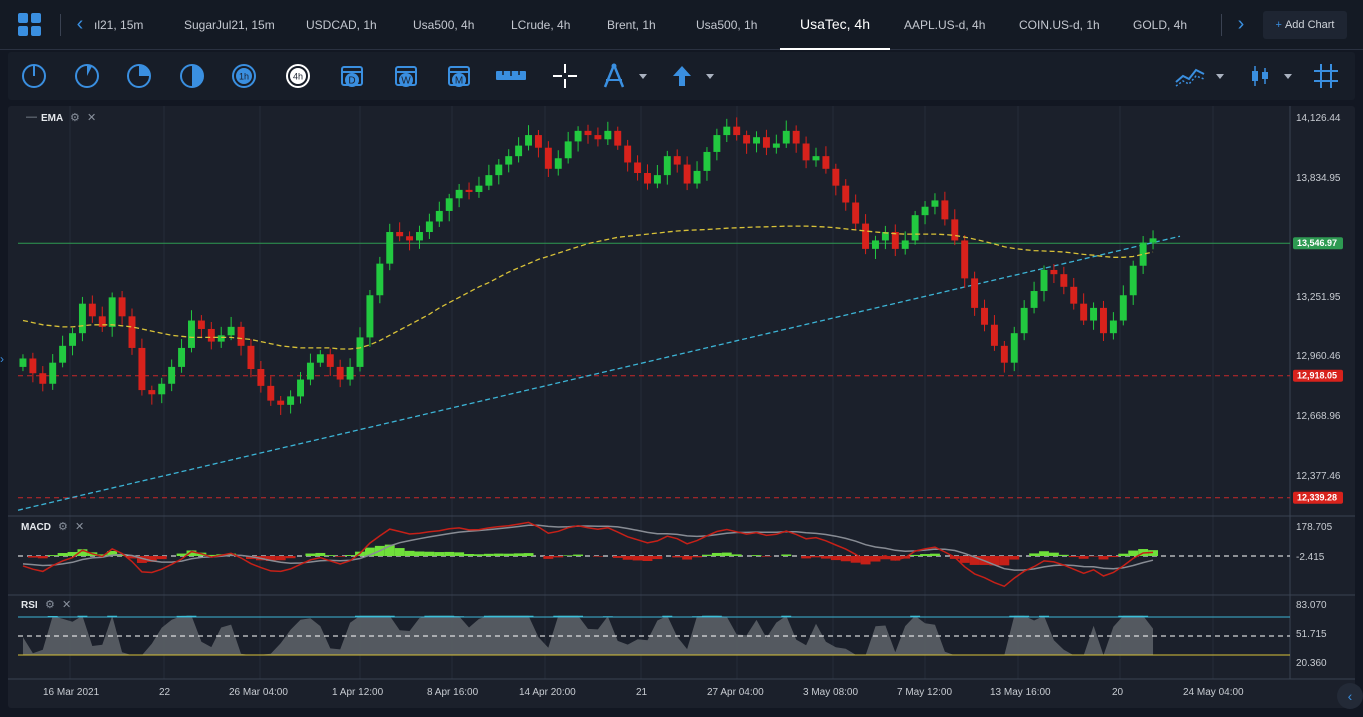 The height and width of the screenshot is (717, 1363). Describe the element at coordinates (643, 76) in the screenshot. I see `drawing-tools-dropdown-icon` at that location.